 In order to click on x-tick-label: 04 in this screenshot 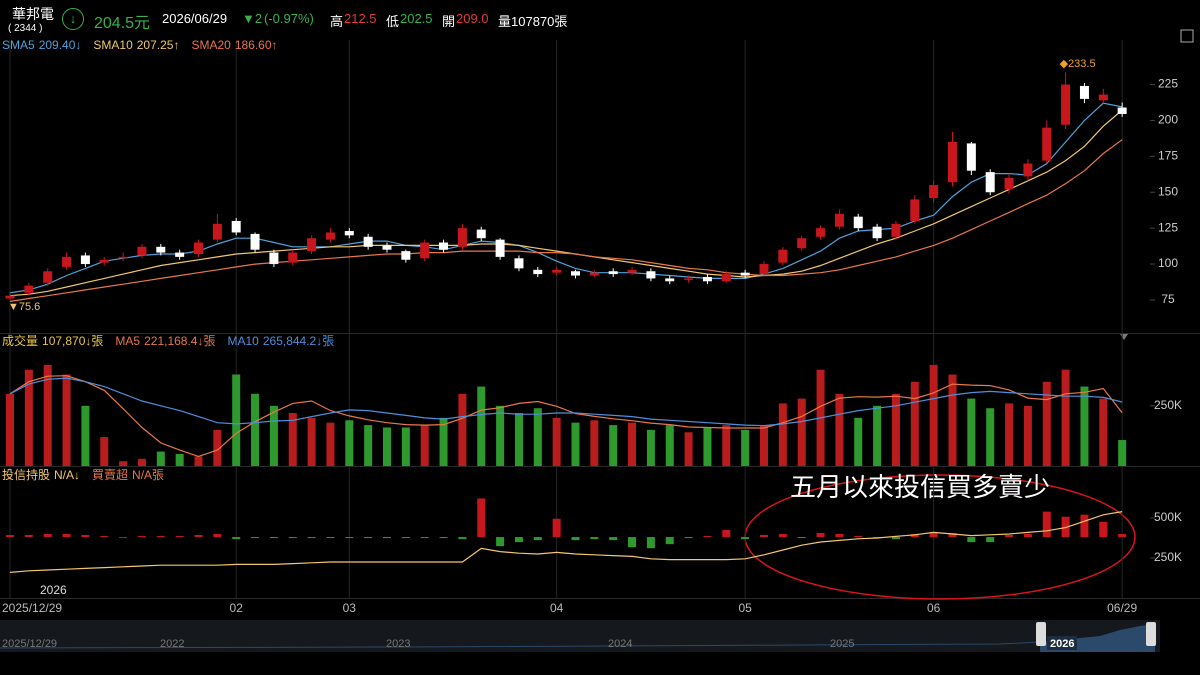, I will do `click(557, 608)`.